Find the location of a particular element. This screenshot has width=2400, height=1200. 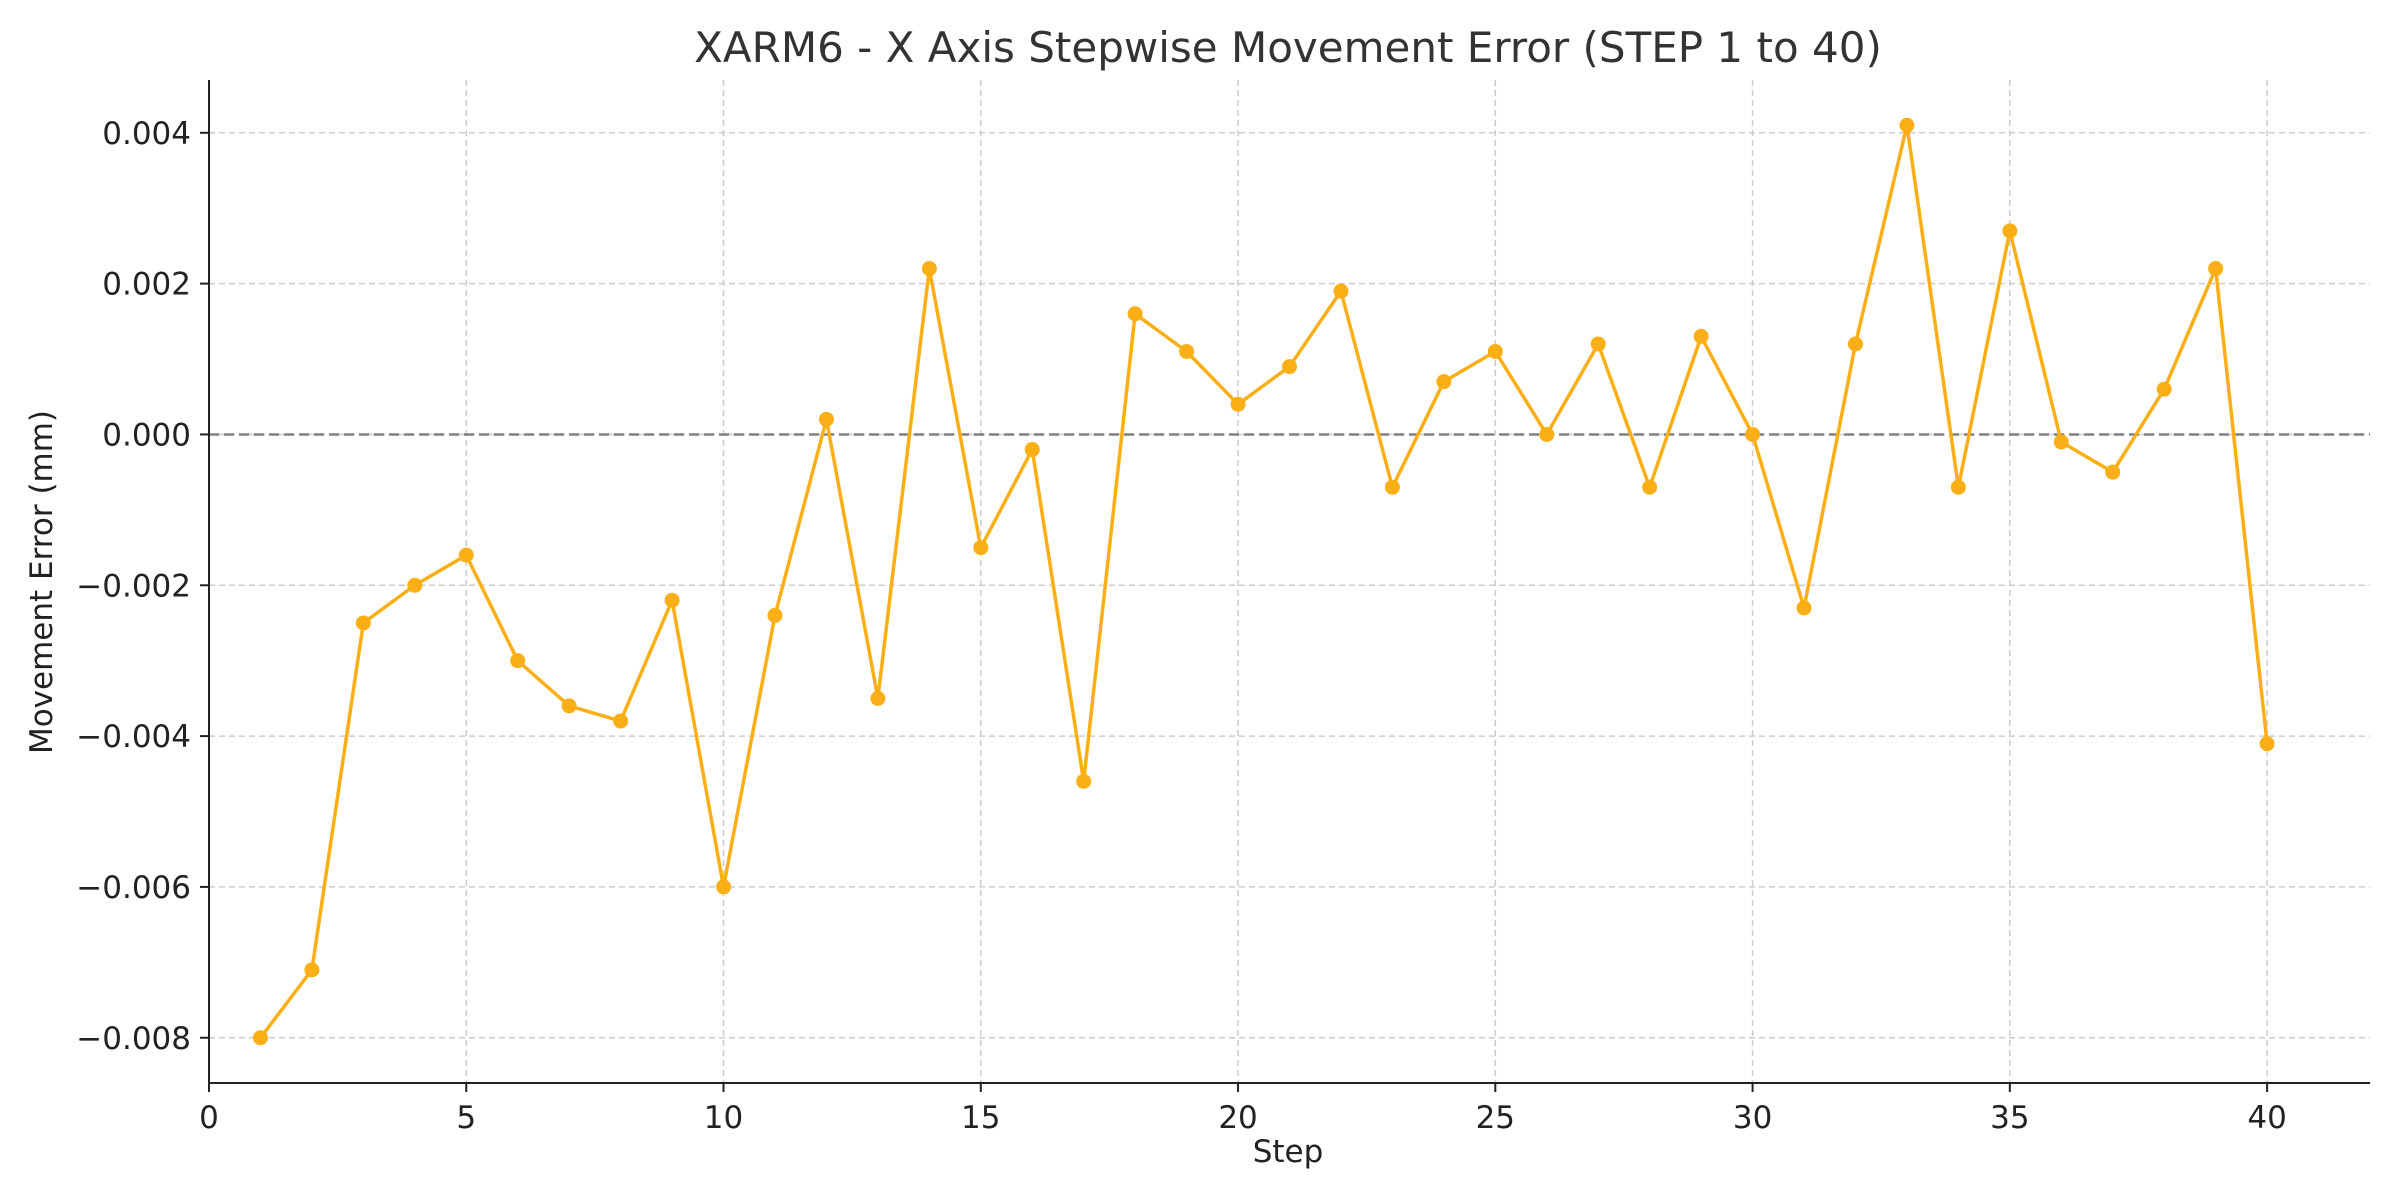

x-tick-label: 5 is located at coordinates (466, 1118).